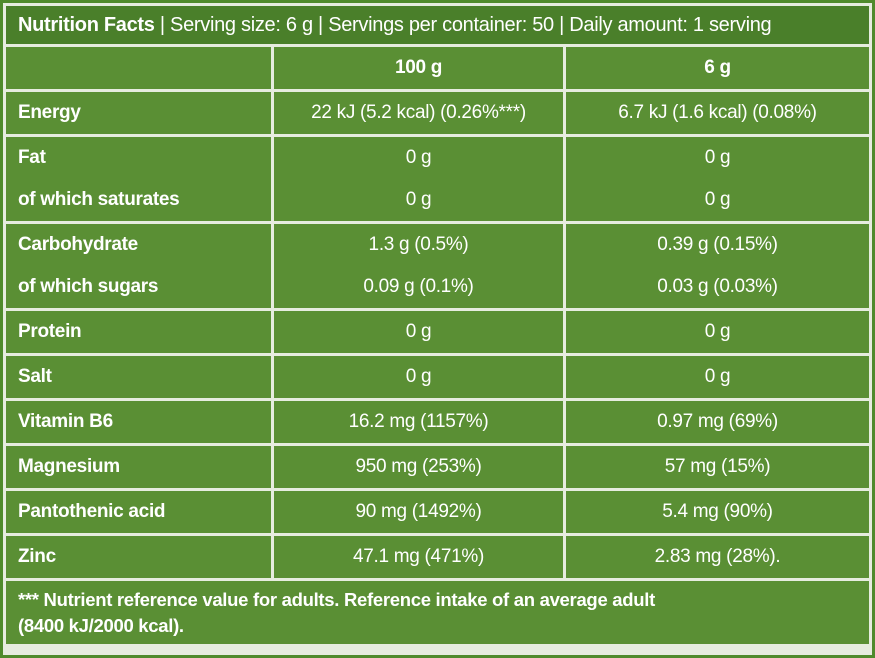 Image resolution: width=875 pixels, height=658 pixels. I want to click on nutrient-label: Magnesium, so click(69, 466).